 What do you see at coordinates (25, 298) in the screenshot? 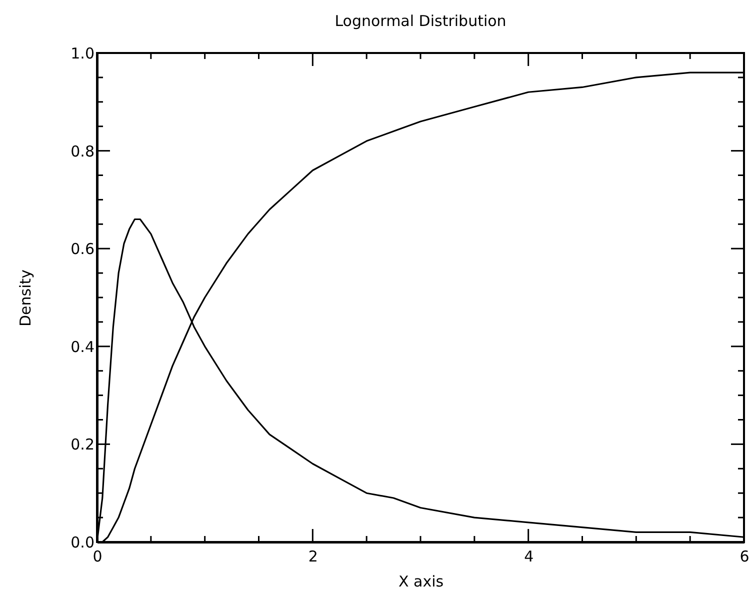
I see `y-axis-title: Density` at bounding box center [25, 298].